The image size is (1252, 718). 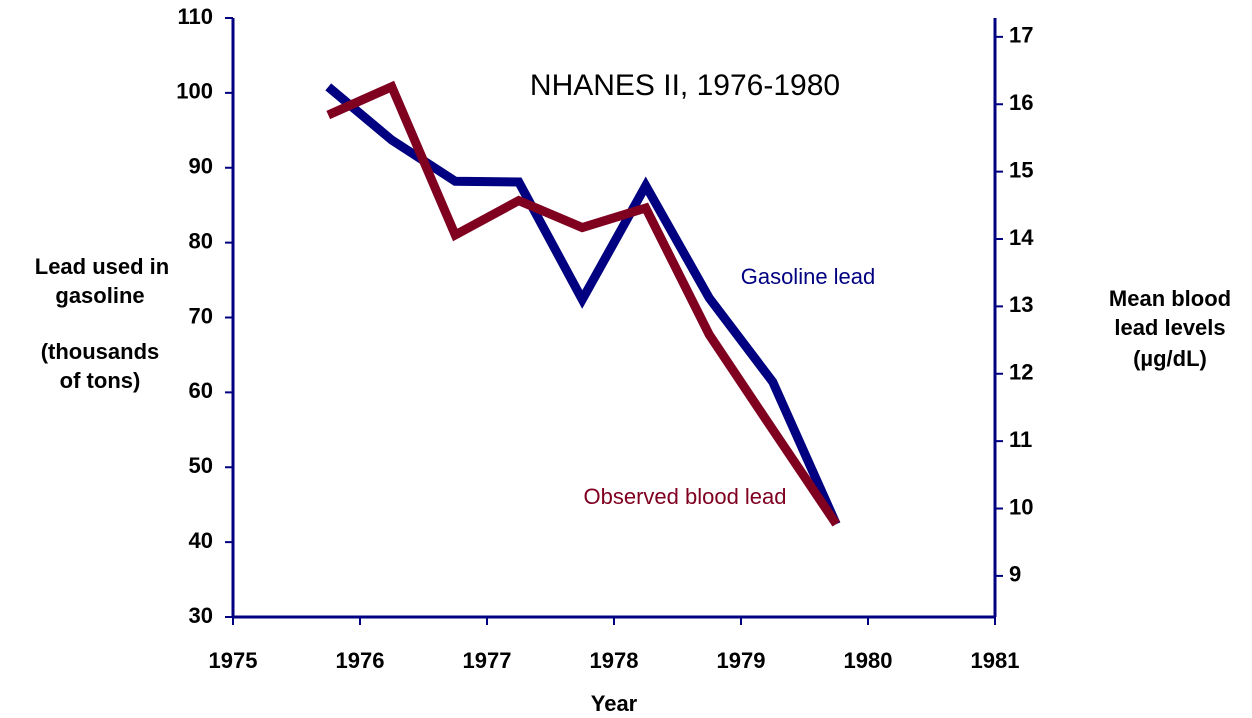 What do you see at coordinates (1020, 439) in the screenshot?
I see `y2-tick-label: 11` at bounding box center [1020, 439].